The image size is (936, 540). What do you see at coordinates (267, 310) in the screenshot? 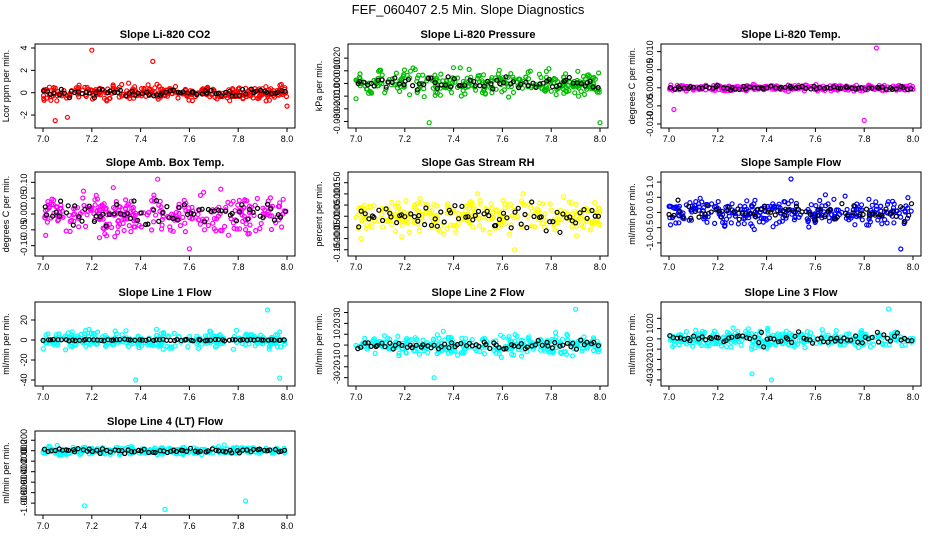
I see `outlier-point` at bounding box center [267, 310].